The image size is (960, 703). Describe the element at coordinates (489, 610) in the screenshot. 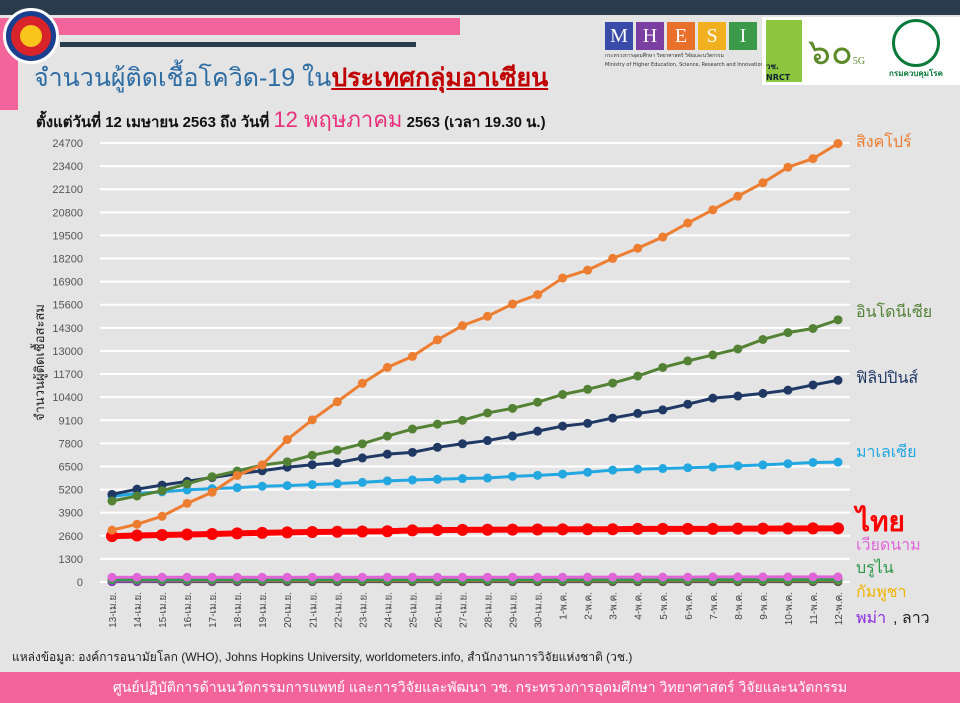

I see `x-tick-label: 28-เม.ย.` at that location.